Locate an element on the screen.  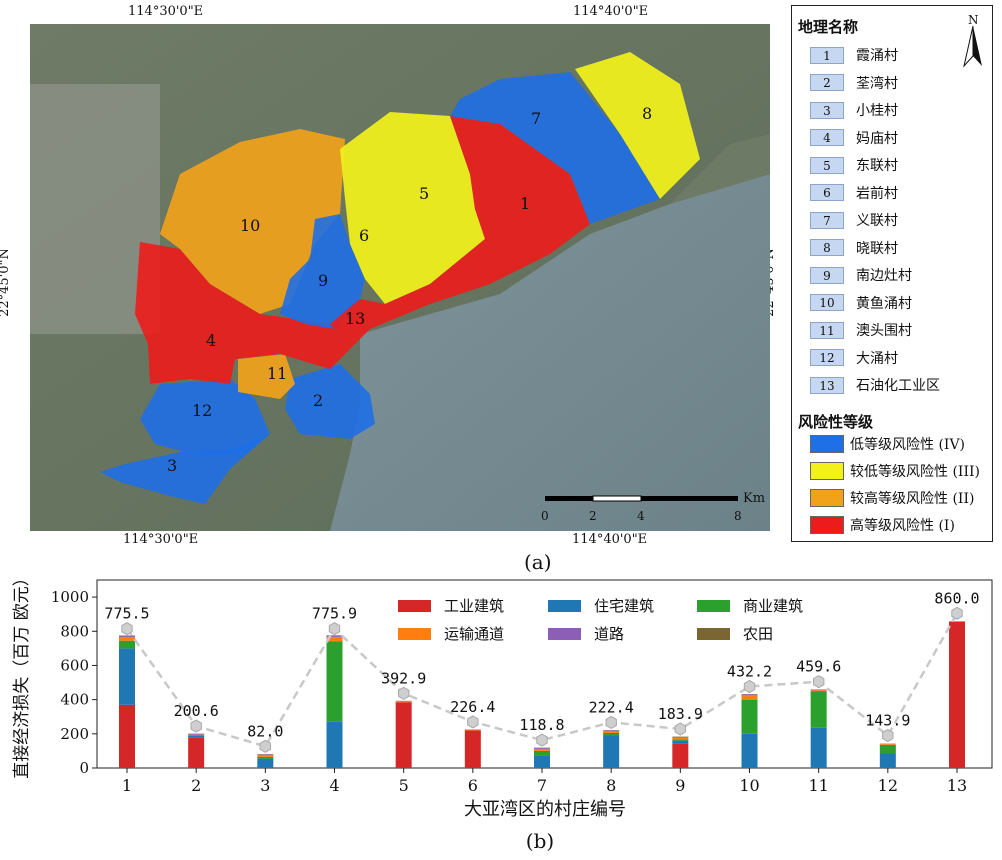
legend-risk-3: 较高等级风险性 (II) is located at coordinates (892, 498).